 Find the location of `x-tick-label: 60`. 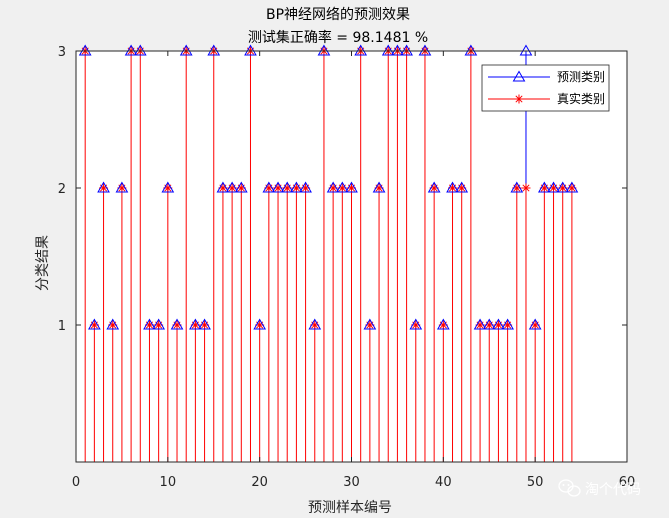

x-tick-label: 60 is located at coordinates (627, 482).